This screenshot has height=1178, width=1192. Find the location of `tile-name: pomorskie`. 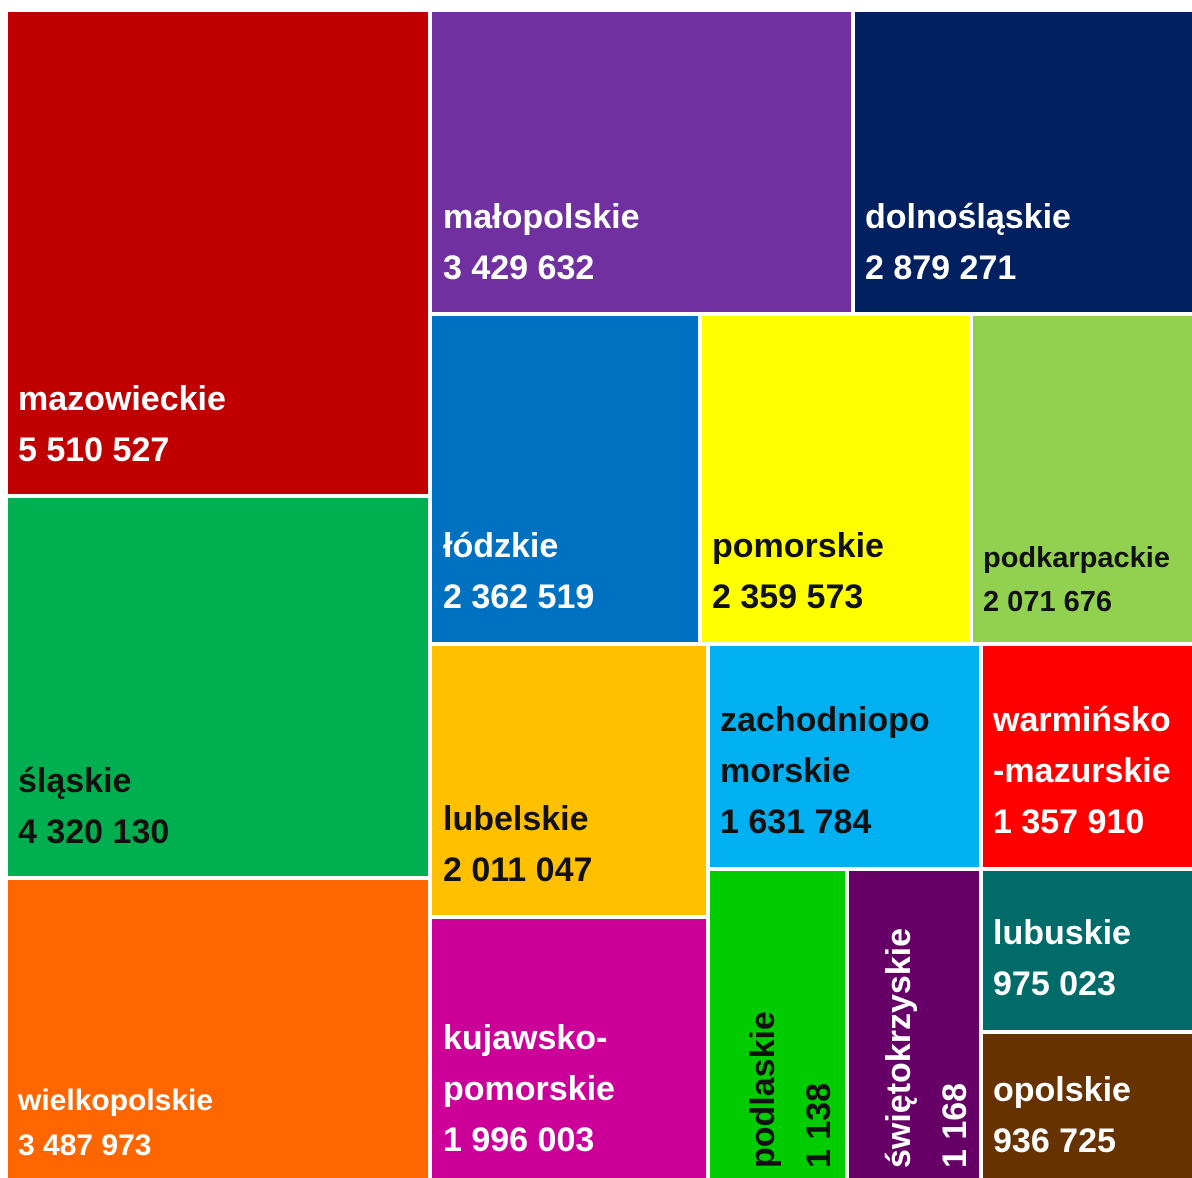

tile-name: pomorskie is located at coordinates (798, 546).